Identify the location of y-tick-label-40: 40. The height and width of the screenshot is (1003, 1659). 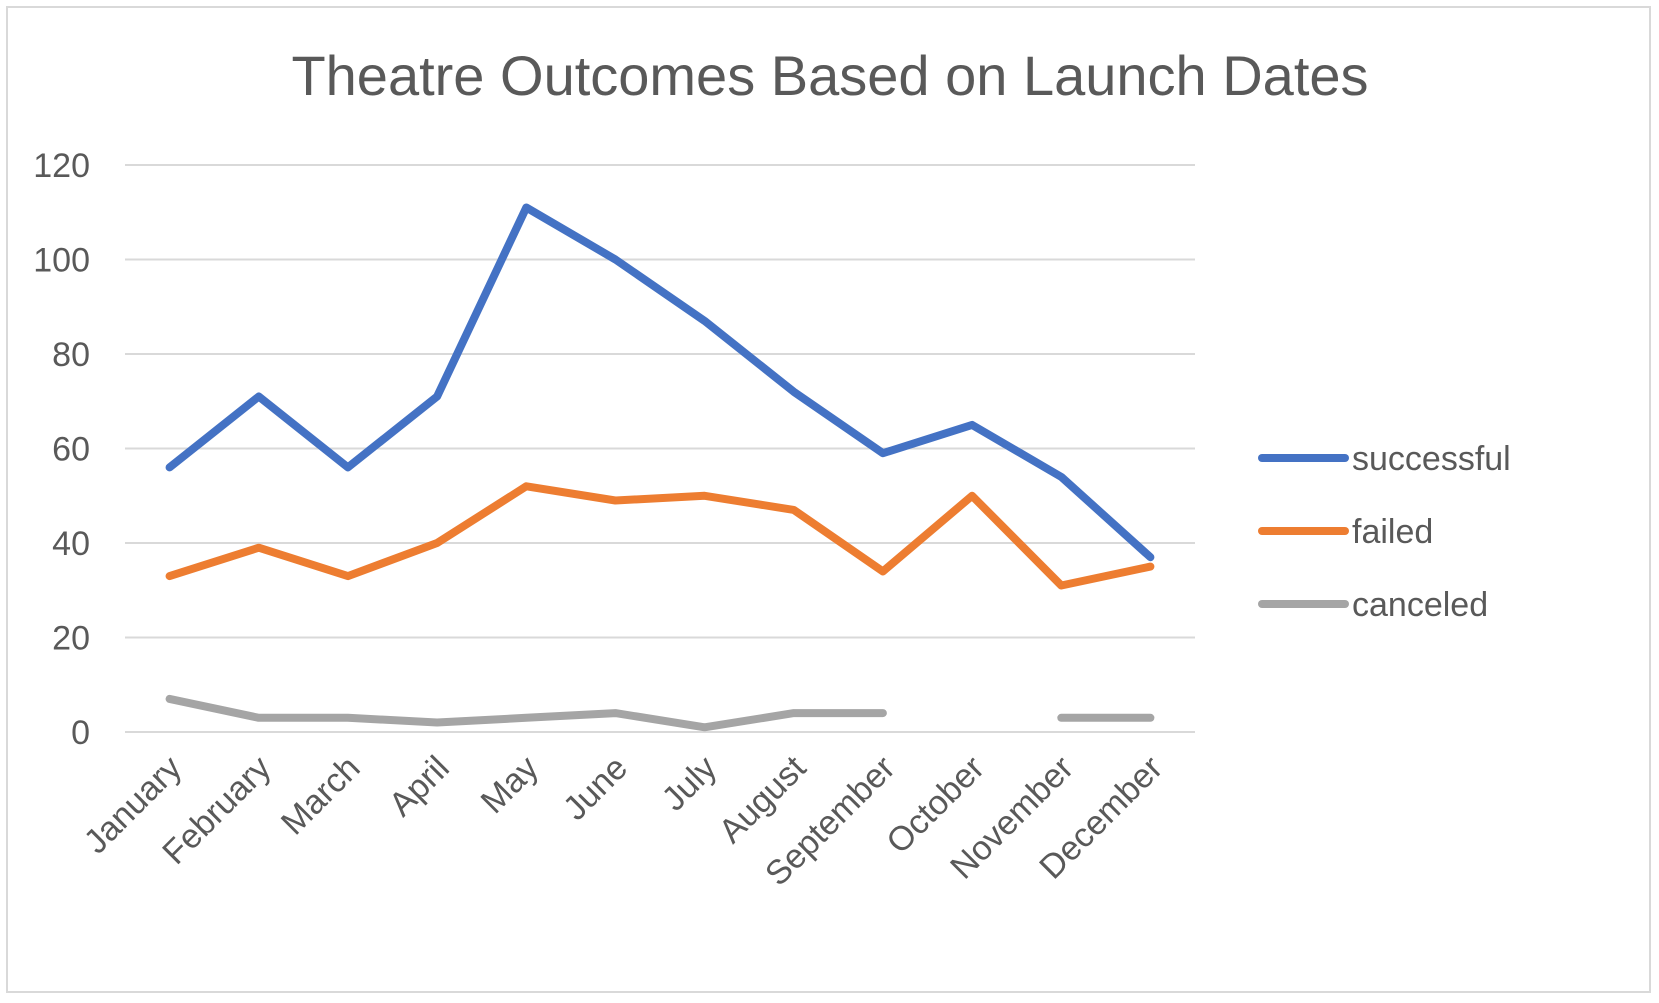
(71, 544).